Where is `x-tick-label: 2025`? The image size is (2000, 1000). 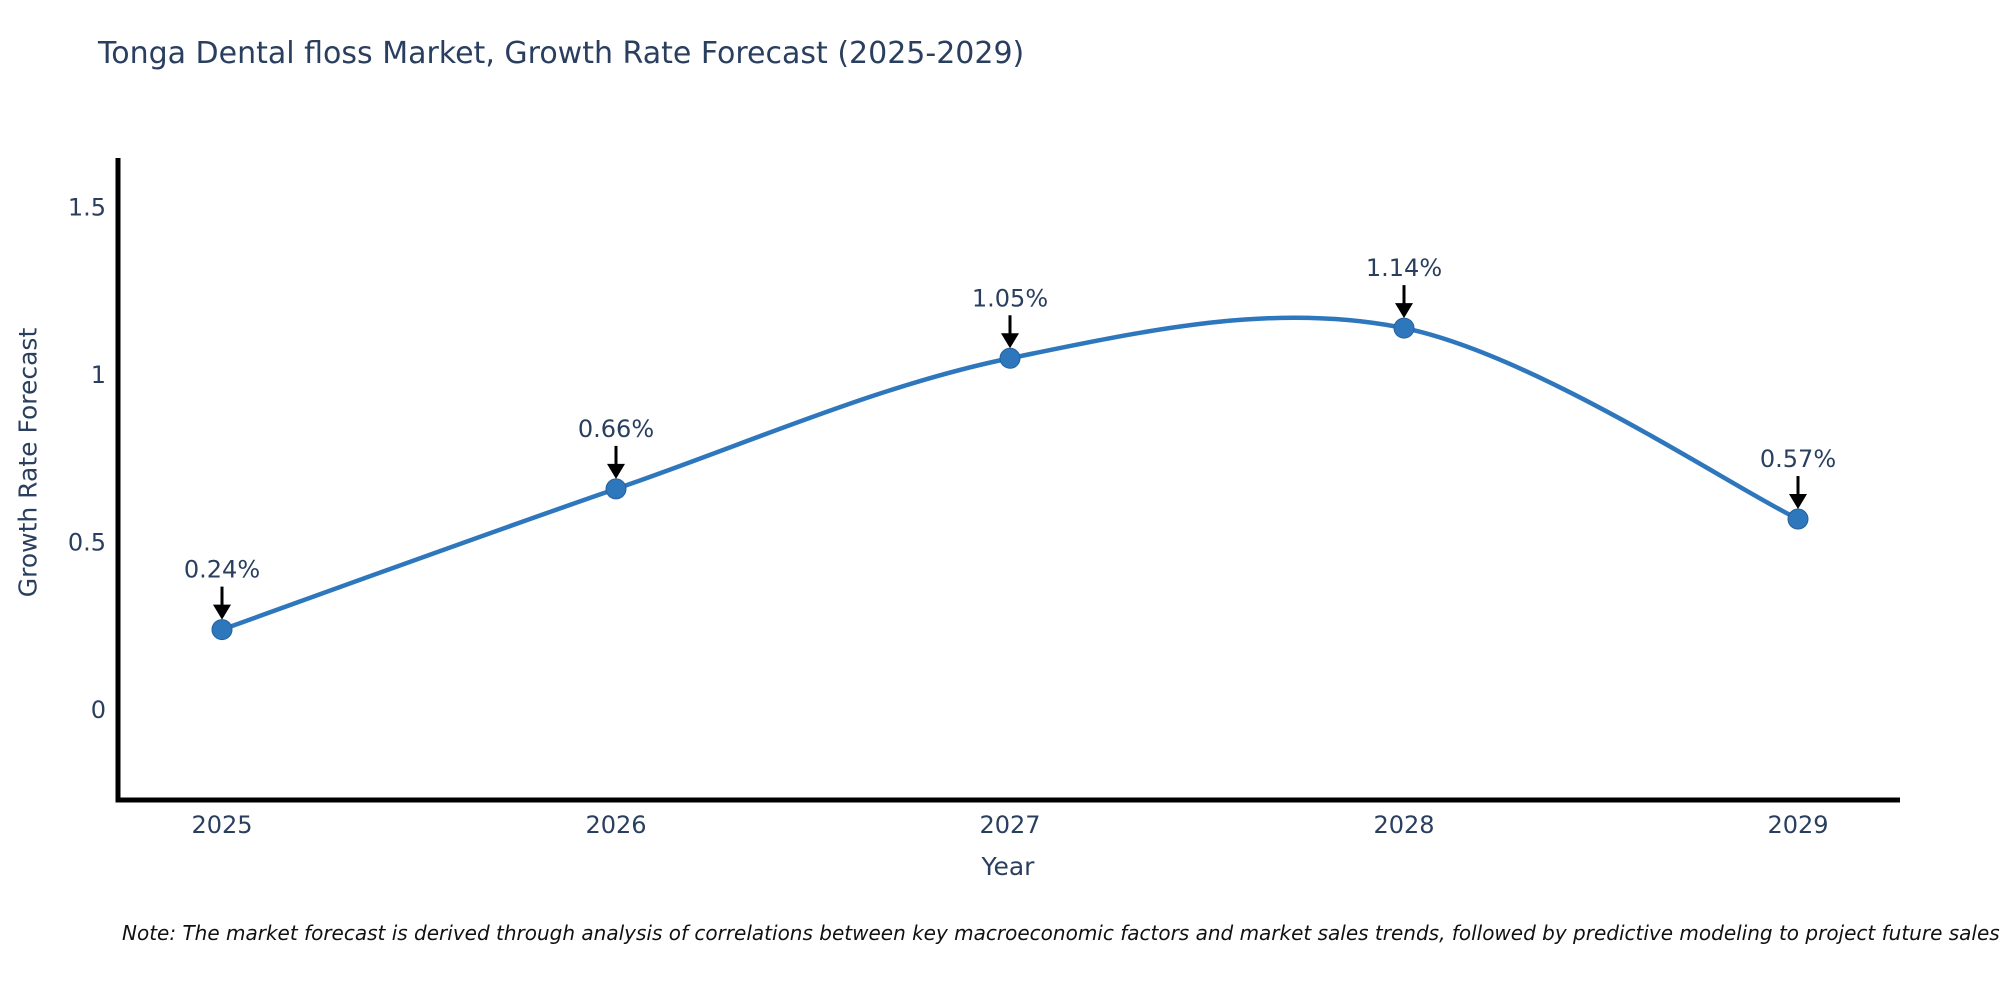
x-tick-label: 2025 is located at coordinates (221, 825).